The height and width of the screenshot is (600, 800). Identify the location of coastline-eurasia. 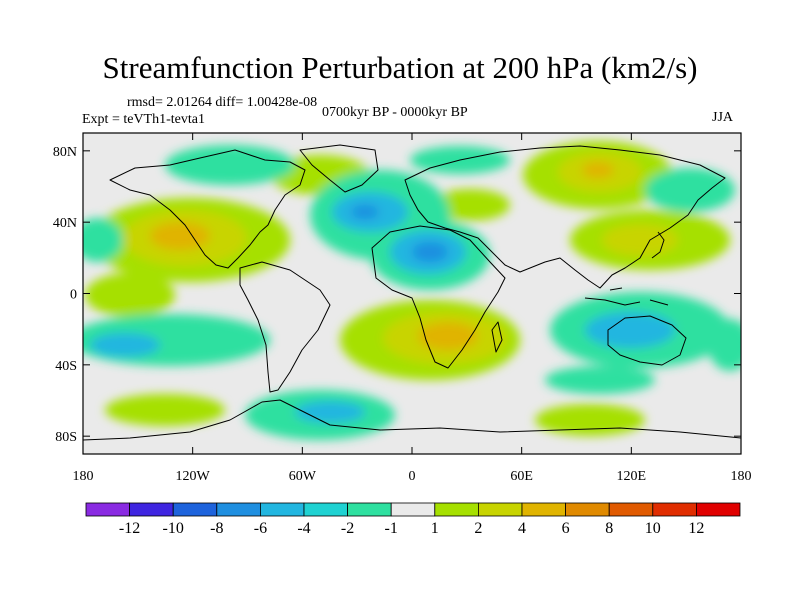
(565, 217).